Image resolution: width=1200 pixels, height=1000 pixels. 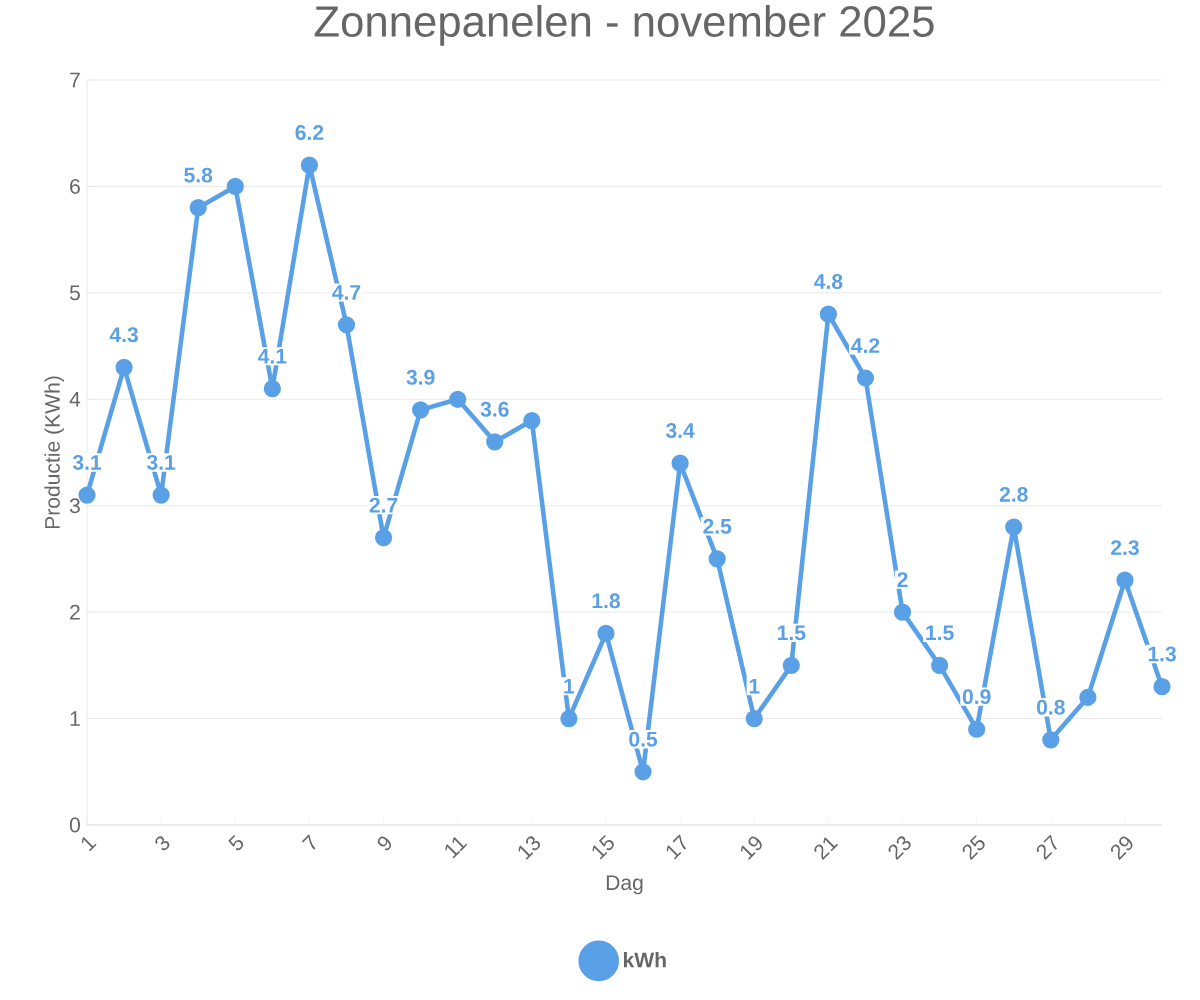 What do you see at coordinates (529, 848) in the screenshot?
I see `x-tick-label: 13` at bounding box center [529, 848].